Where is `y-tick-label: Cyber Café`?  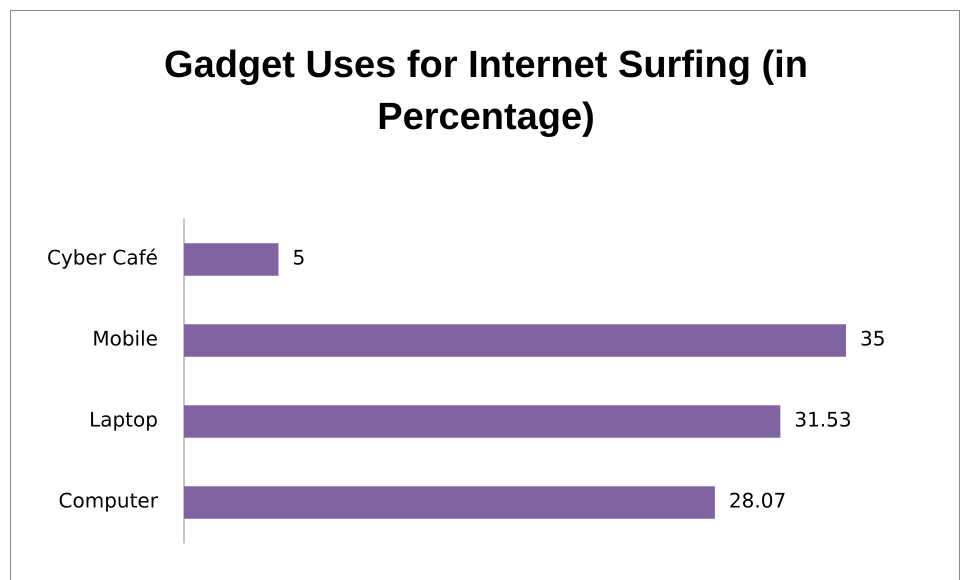 y-tick-label: Cyber Café is located at coordinates (102, 258).